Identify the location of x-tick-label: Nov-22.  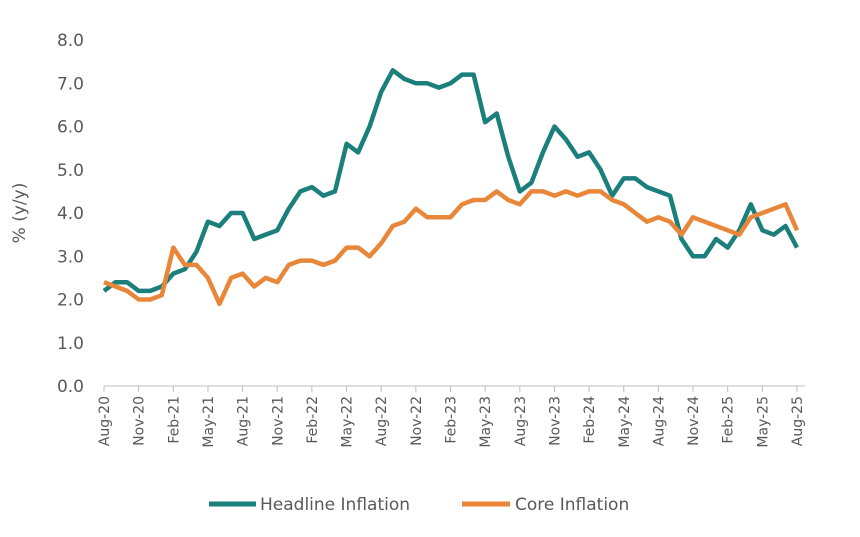
(417, 421).